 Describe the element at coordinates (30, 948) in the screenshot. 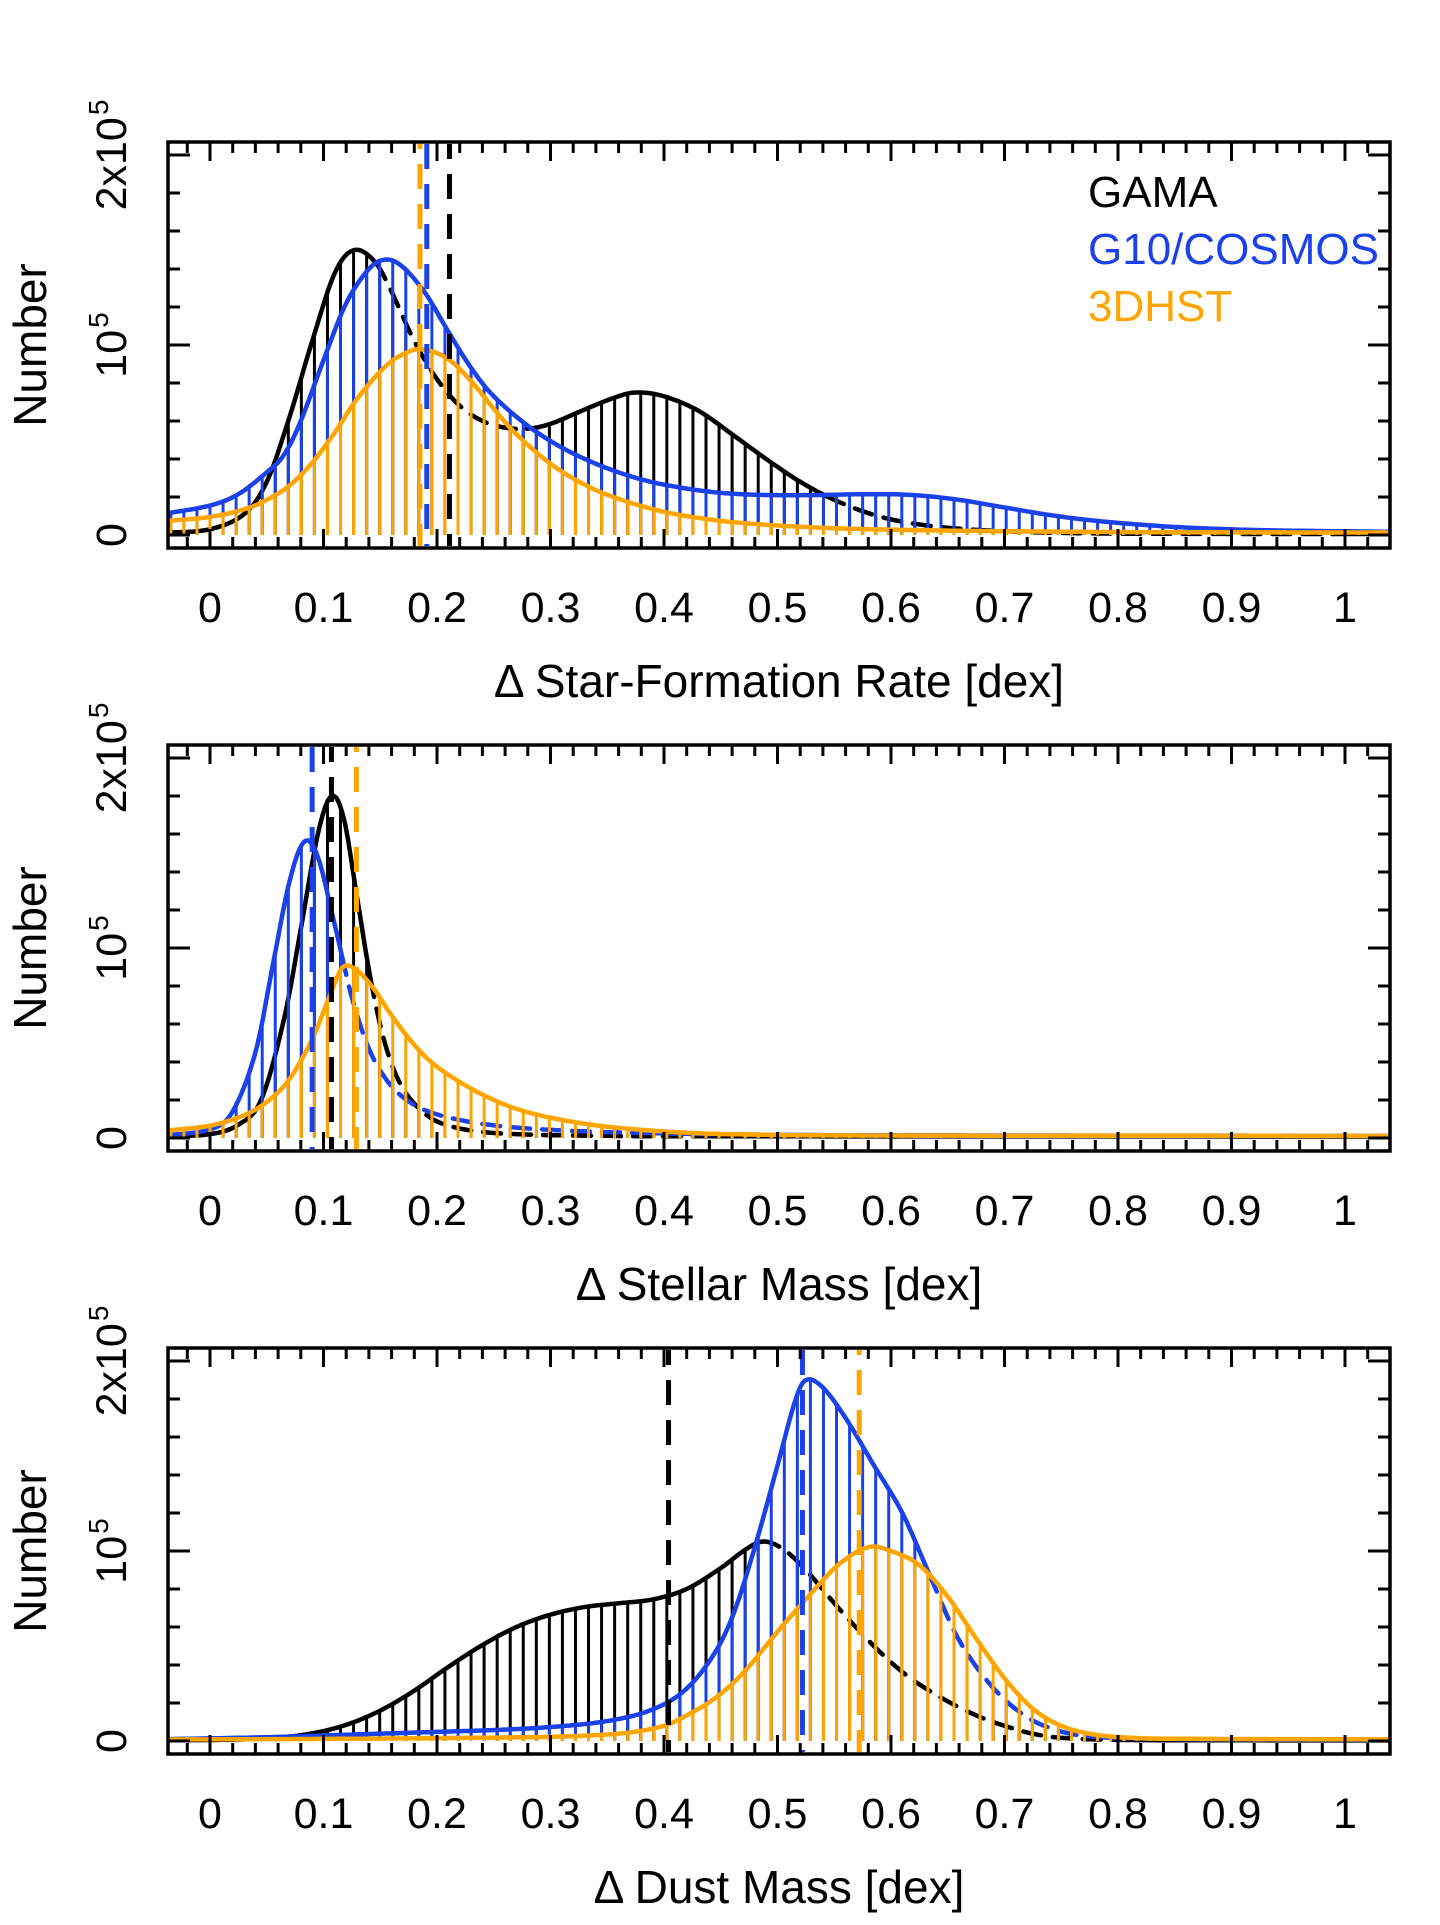

I see `y-axis-title-panel2: Number` at that location.